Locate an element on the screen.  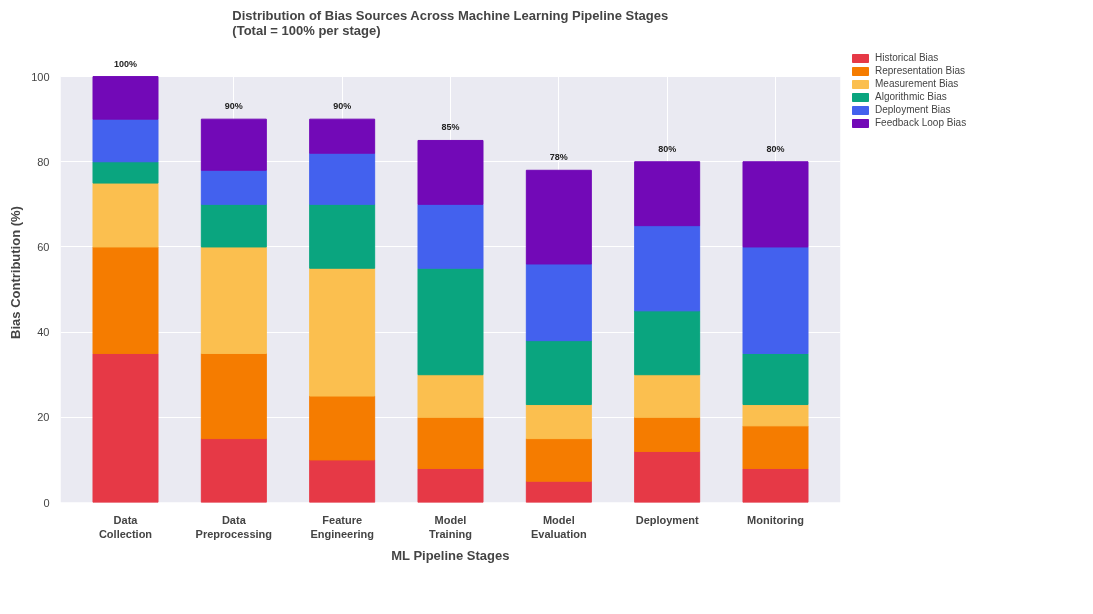
x-tick-label: Feature Engineering is located at coordinates (342, 526).